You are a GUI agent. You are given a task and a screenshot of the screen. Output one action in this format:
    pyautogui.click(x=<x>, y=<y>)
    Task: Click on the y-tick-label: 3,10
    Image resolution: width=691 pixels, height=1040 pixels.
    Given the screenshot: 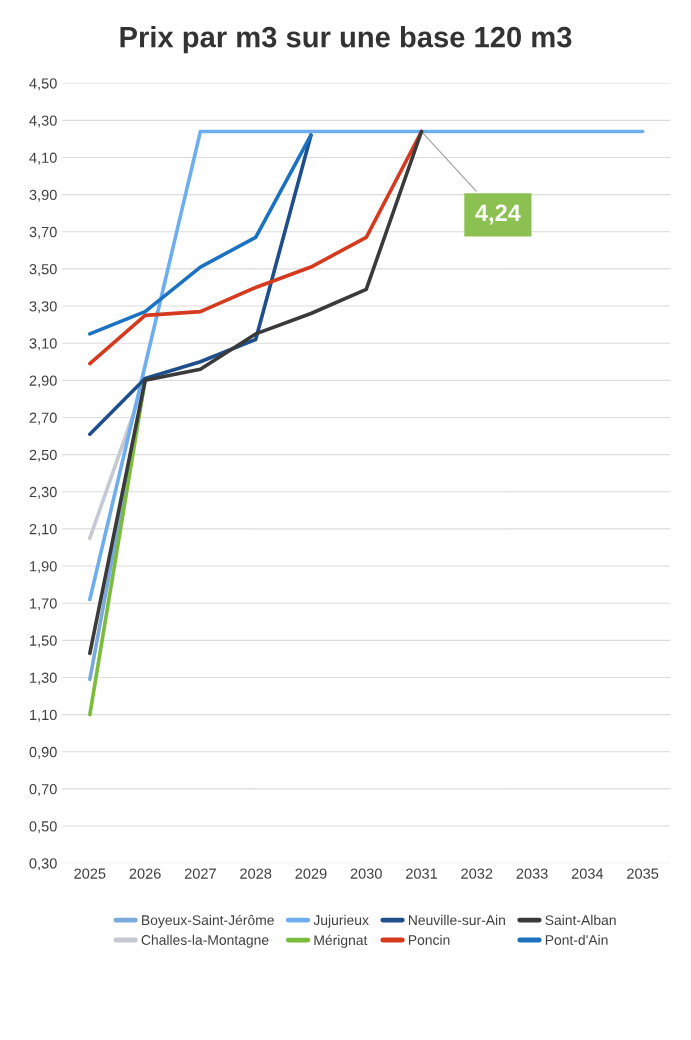 What is the action you would take?
    pyautogui.click(x=43, y=344)
    